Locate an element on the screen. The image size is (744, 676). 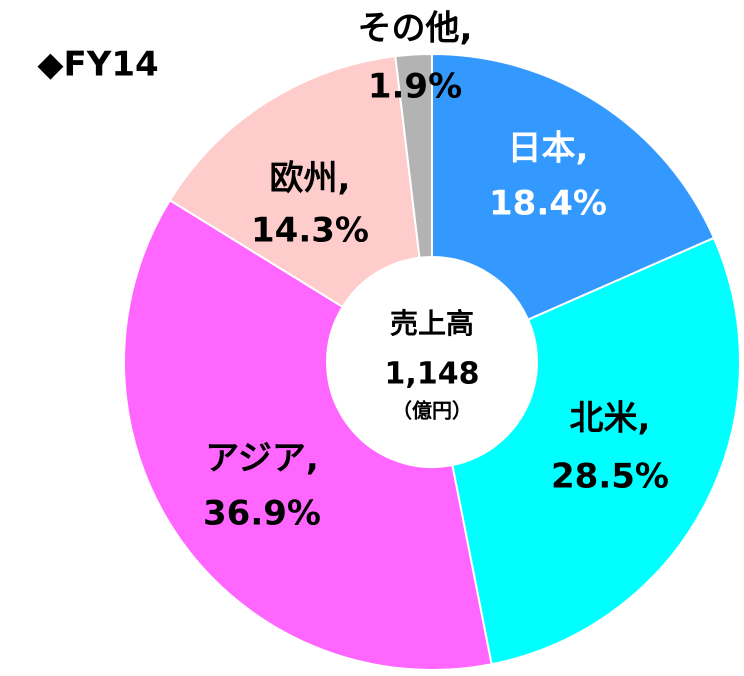
value-label: 18.4% is located at coordinates (548, 204).